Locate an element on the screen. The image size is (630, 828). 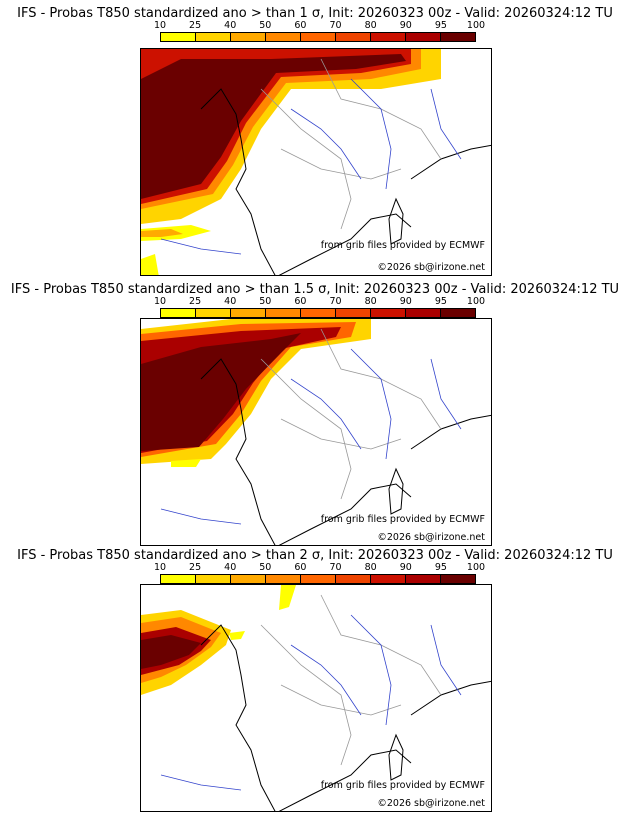
prob-area-north is located at coordinates (287, 597).